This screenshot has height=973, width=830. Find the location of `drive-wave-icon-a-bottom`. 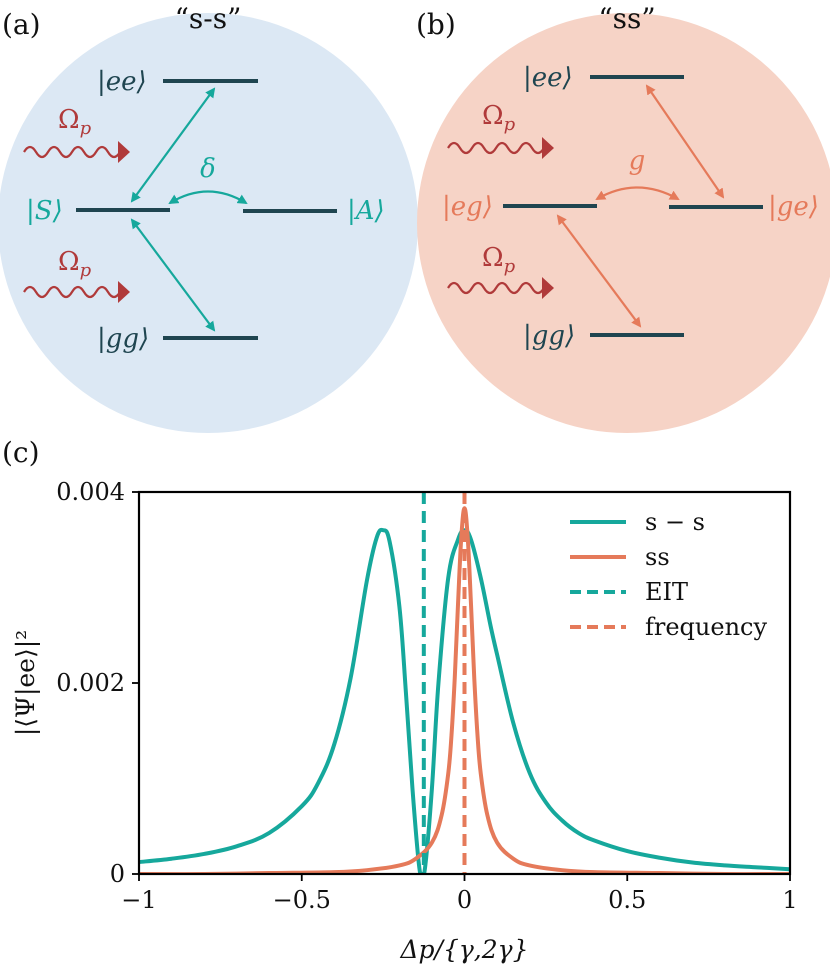

drive-wave-icon-a-bottom is located at coordinates (72, 292).